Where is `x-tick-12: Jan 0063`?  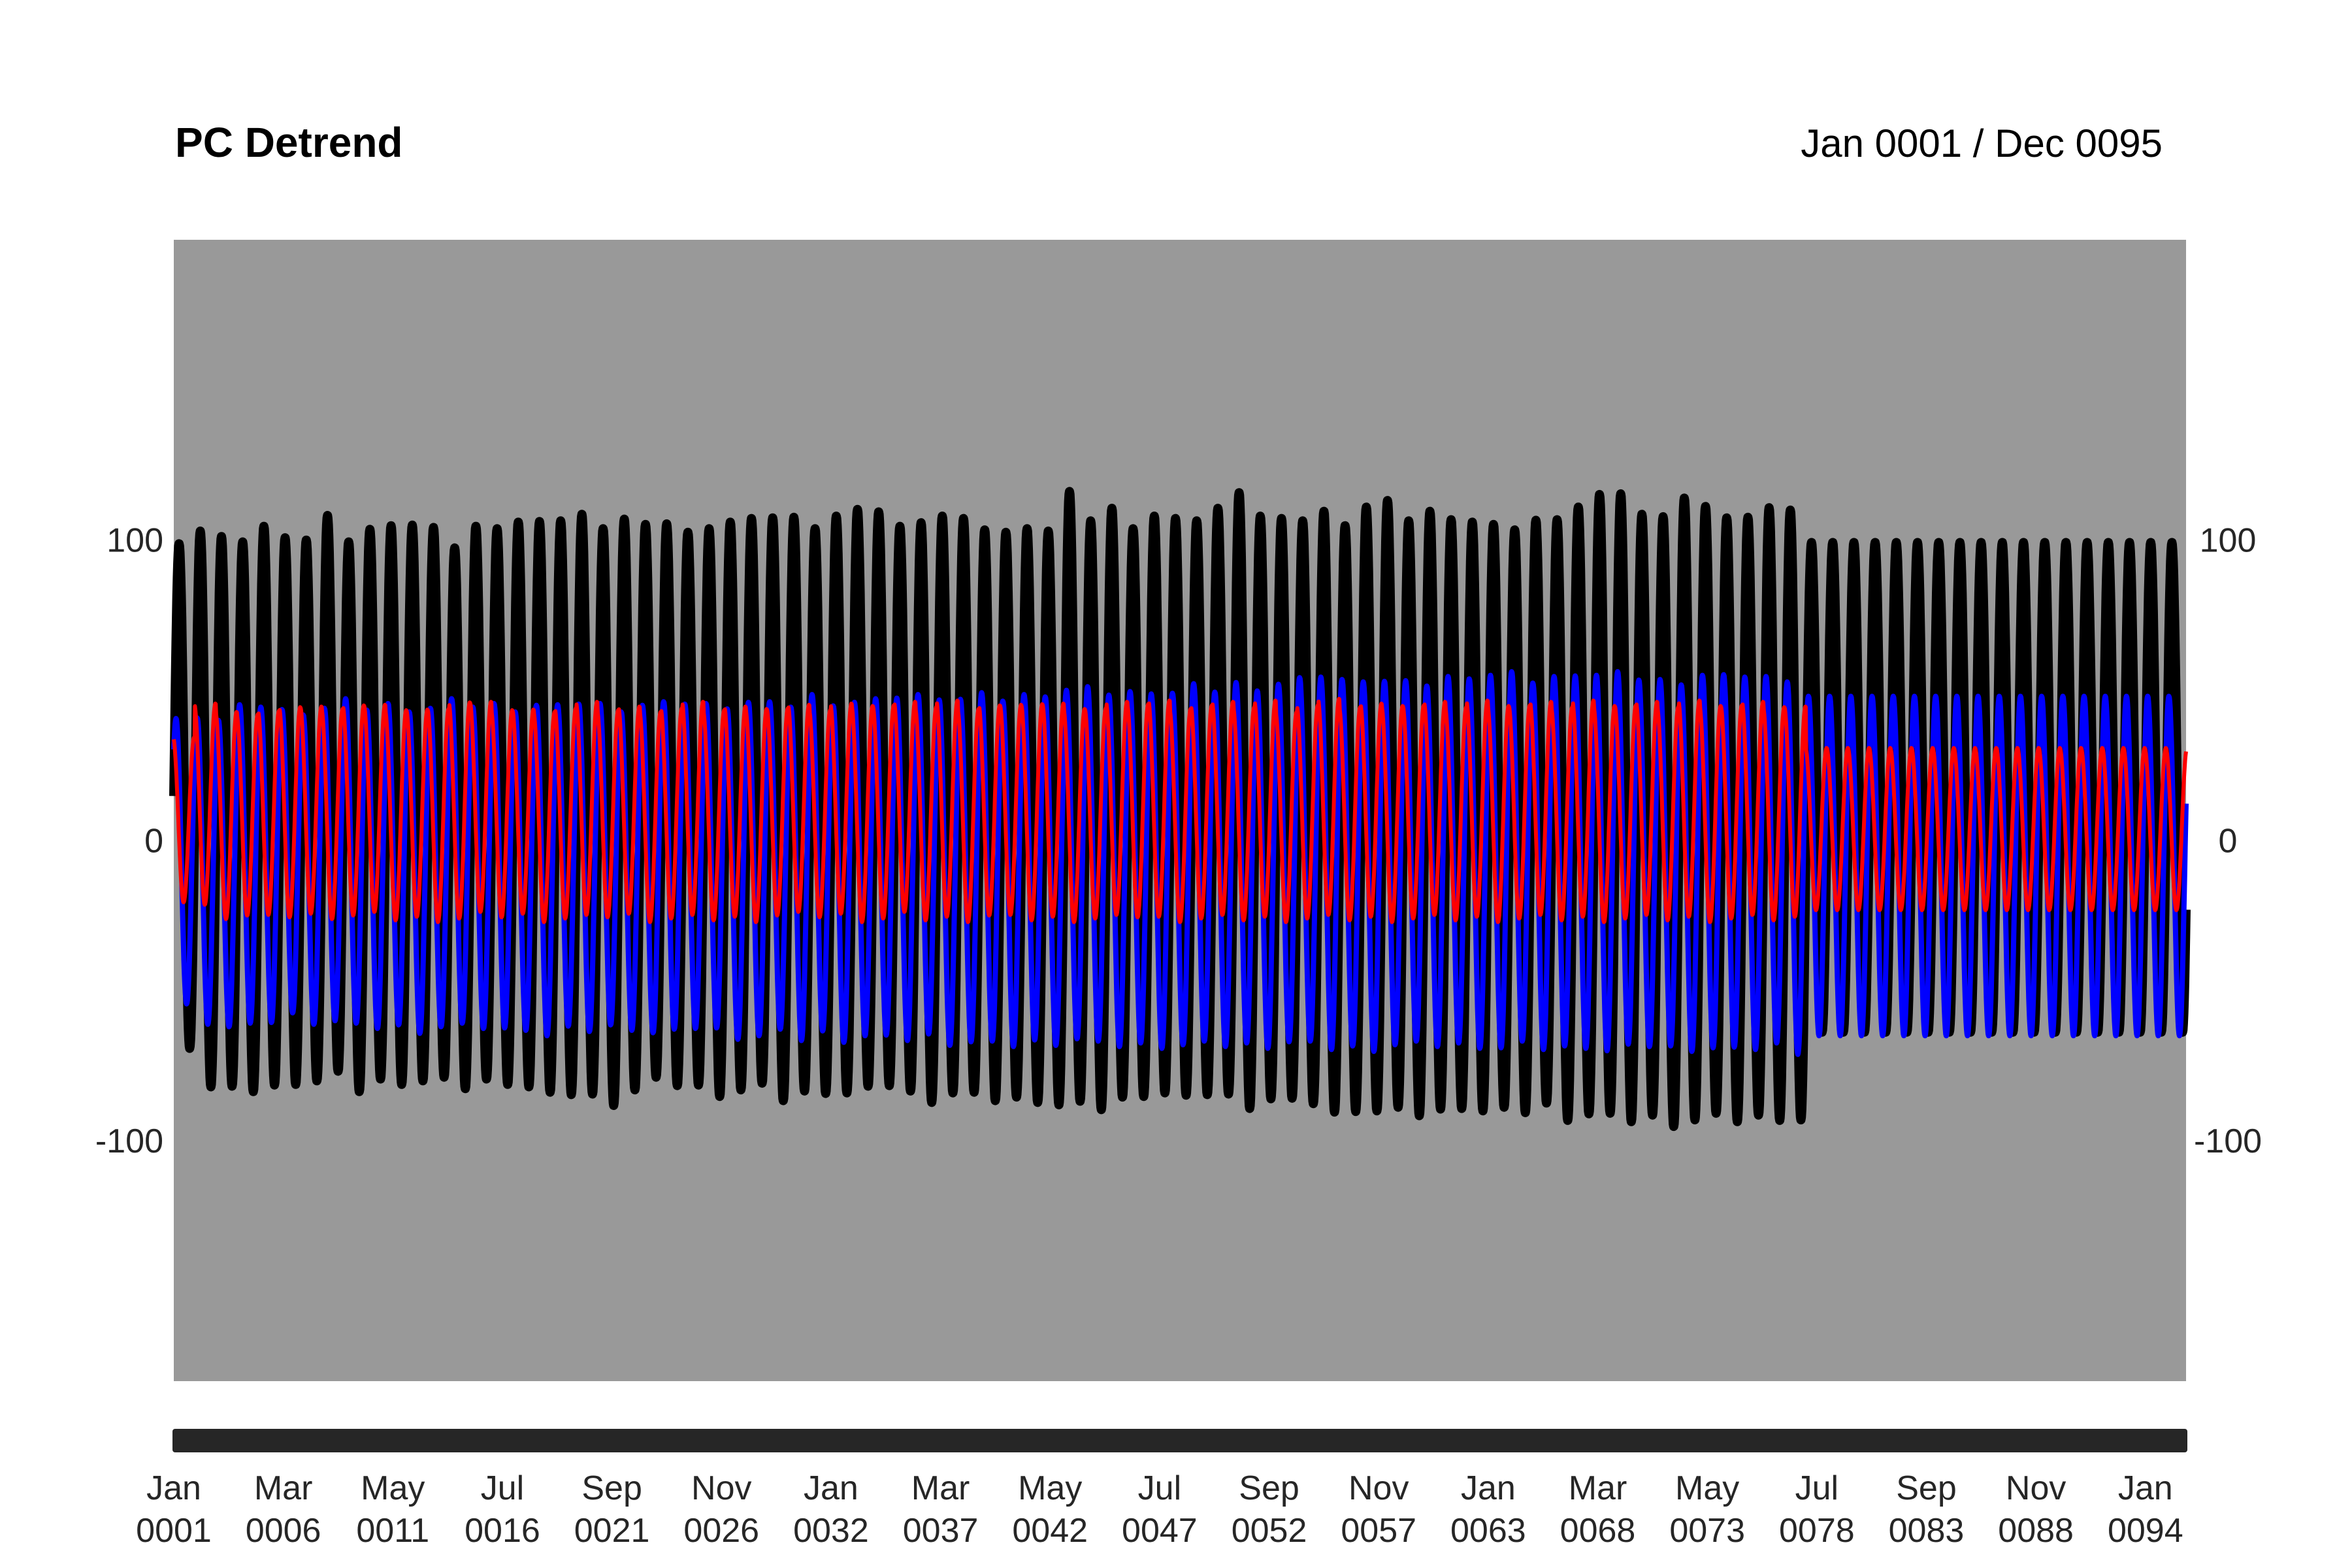 x-tick-12: Jan 0063 is located at coordinates (1488, 1509).